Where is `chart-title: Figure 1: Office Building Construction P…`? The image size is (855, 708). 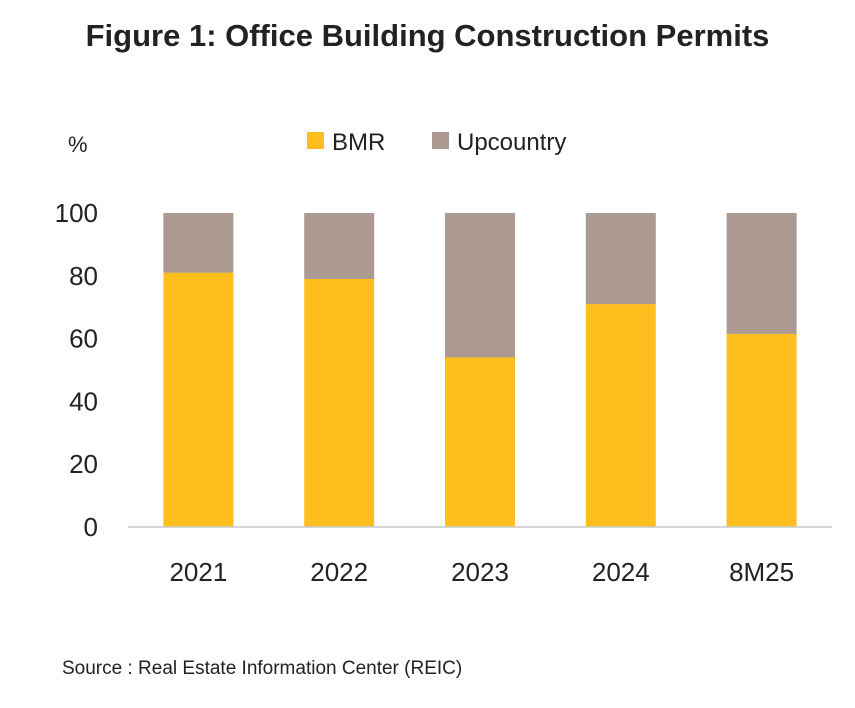 chart-title: Figure 1: Office Building Construction P… is located at coordinates (427, 35).